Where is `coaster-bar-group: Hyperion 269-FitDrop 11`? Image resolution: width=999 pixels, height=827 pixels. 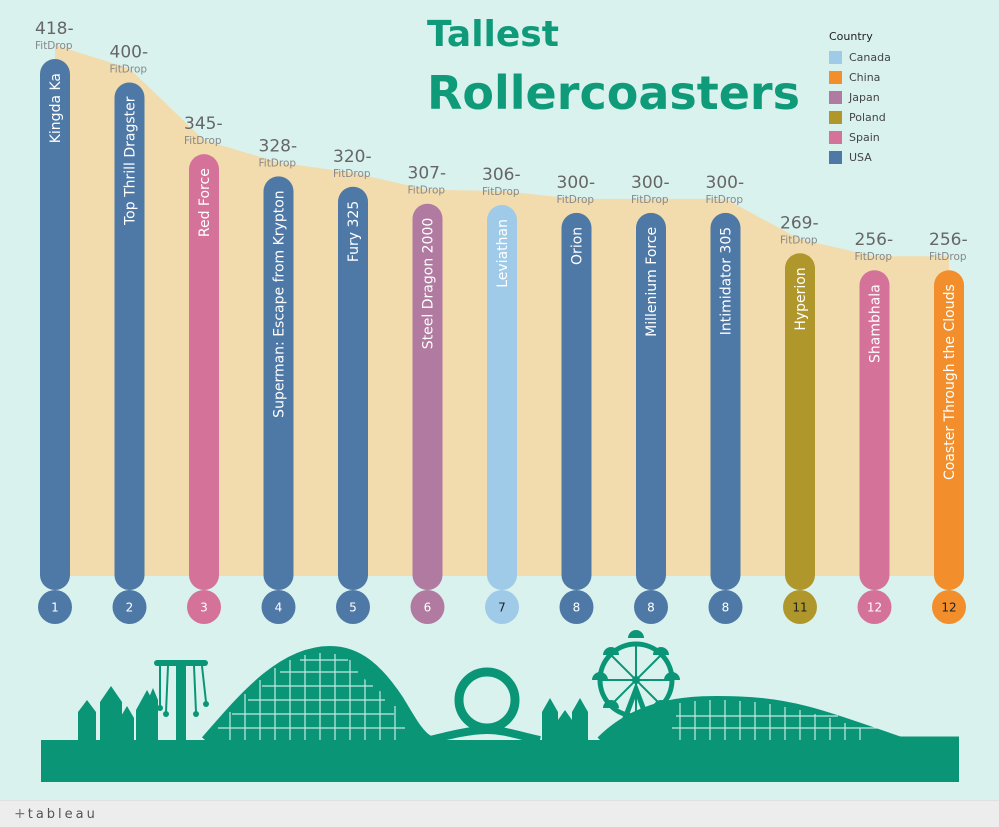
coaster-bar-group: Hyperion 269-FitDrop 11 is located at coordinates (799, 418).